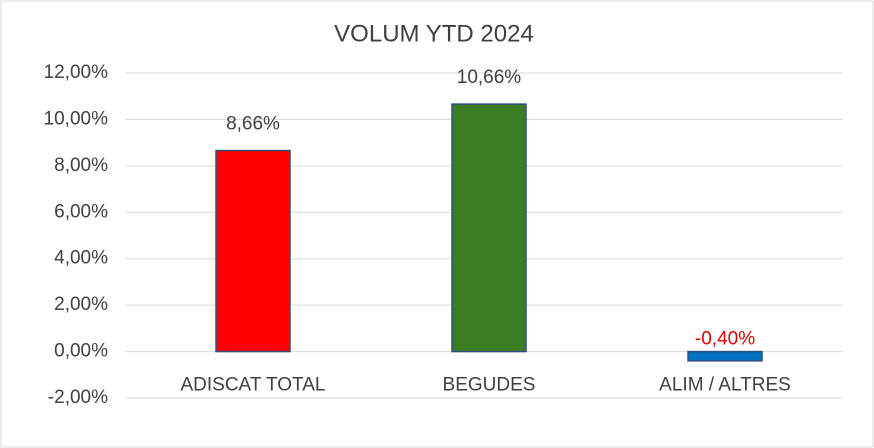  What do you see at coordinates (81, 351) in the screenshot?
I see `y-tick-label: 0,00%` at bounding box center [81, 351].